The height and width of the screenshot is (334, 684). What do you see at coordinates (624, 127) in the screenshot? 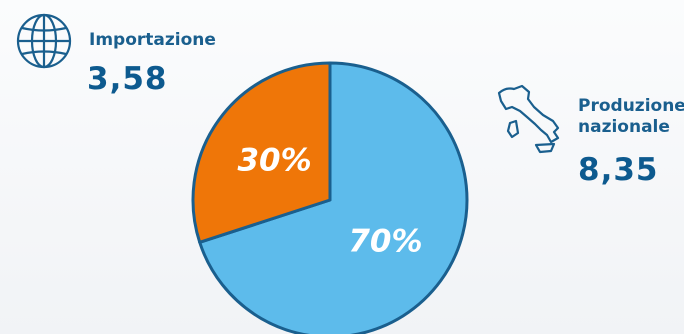
I see `national-label-line2: nazionale` at bounding box center [624, 127].